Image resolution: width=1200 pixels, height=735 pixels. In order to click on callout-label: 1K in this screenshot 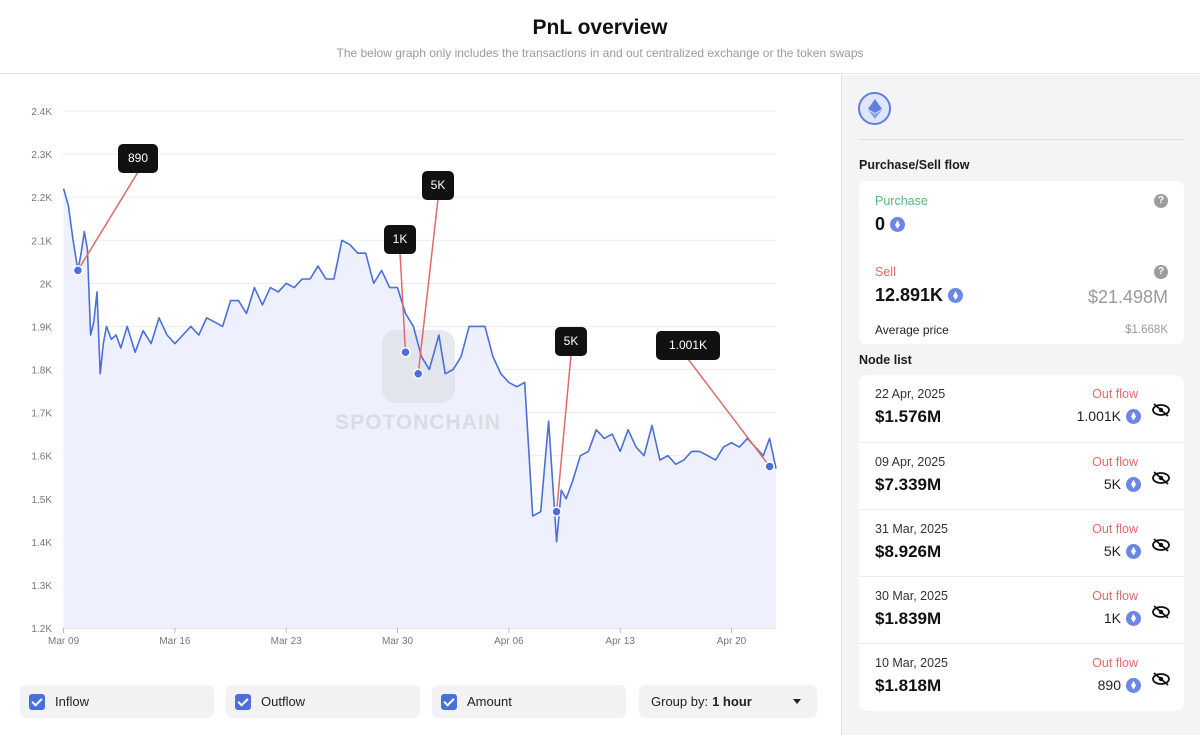, I will do `click(400, 239)`.